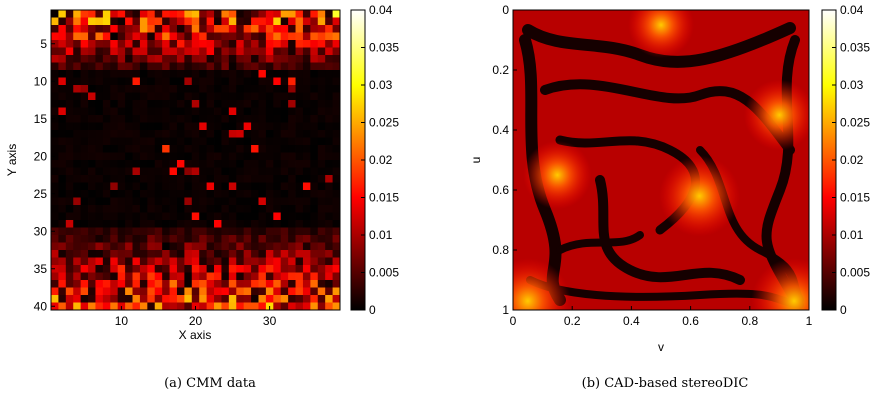  Describe the element at coordinates (749, 321) in the screenshot. I see `x-tick-label: 0.8` at that location.